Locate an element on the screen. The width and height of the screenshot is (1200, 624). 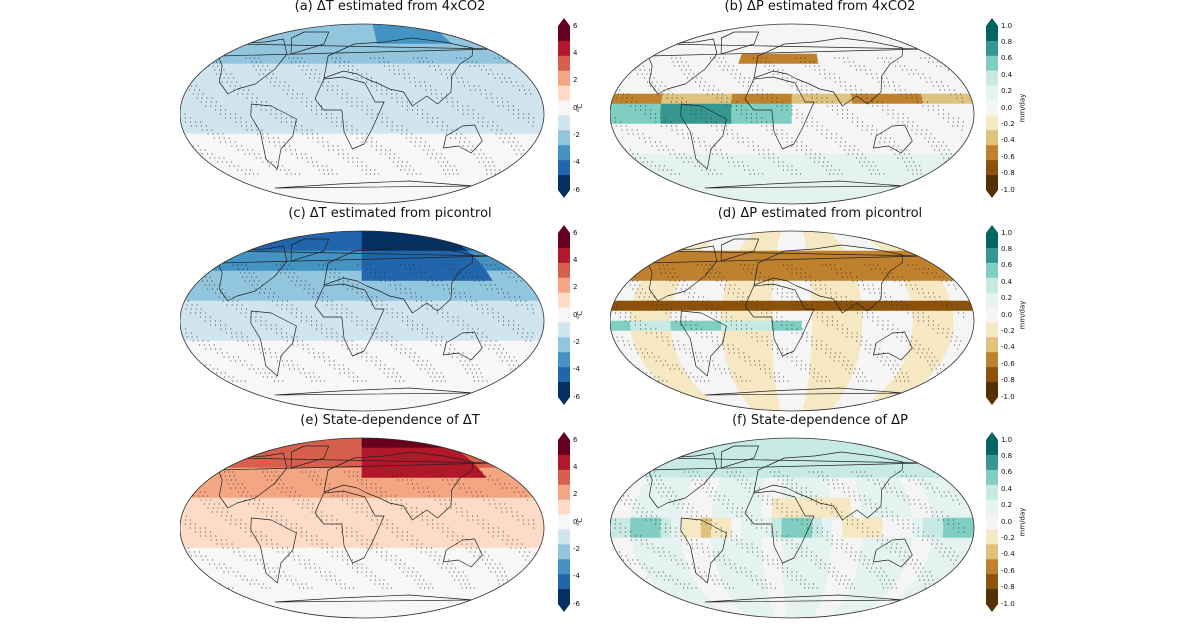
panel-e: (e) State-dependence of ΔT 6 4 2 0 -2 -4 -6 °C is located at coordinates (390, 516).